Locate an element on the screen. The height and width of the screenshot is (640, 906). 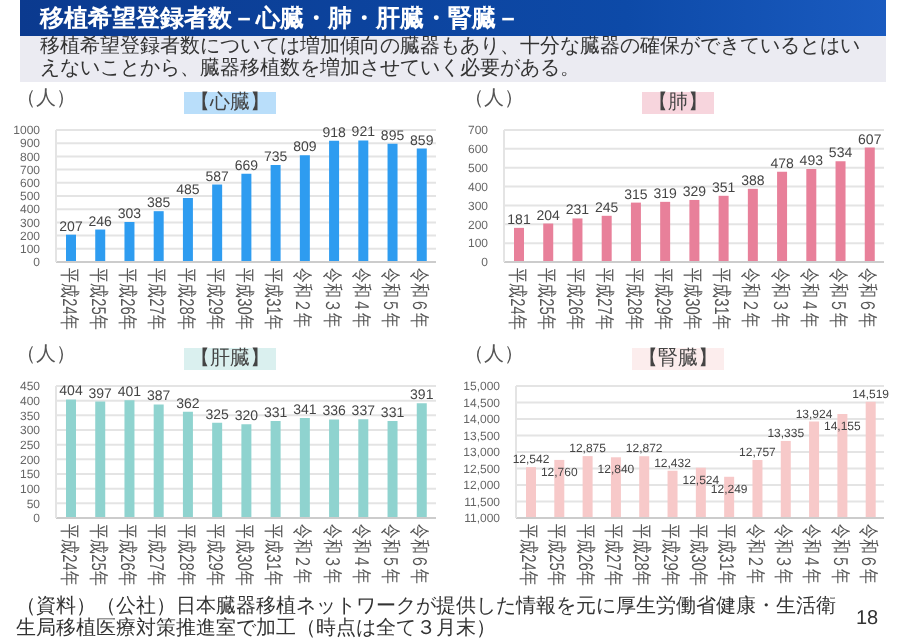
chart-title: 【肝臓】 is located at coordinates (230, 359).